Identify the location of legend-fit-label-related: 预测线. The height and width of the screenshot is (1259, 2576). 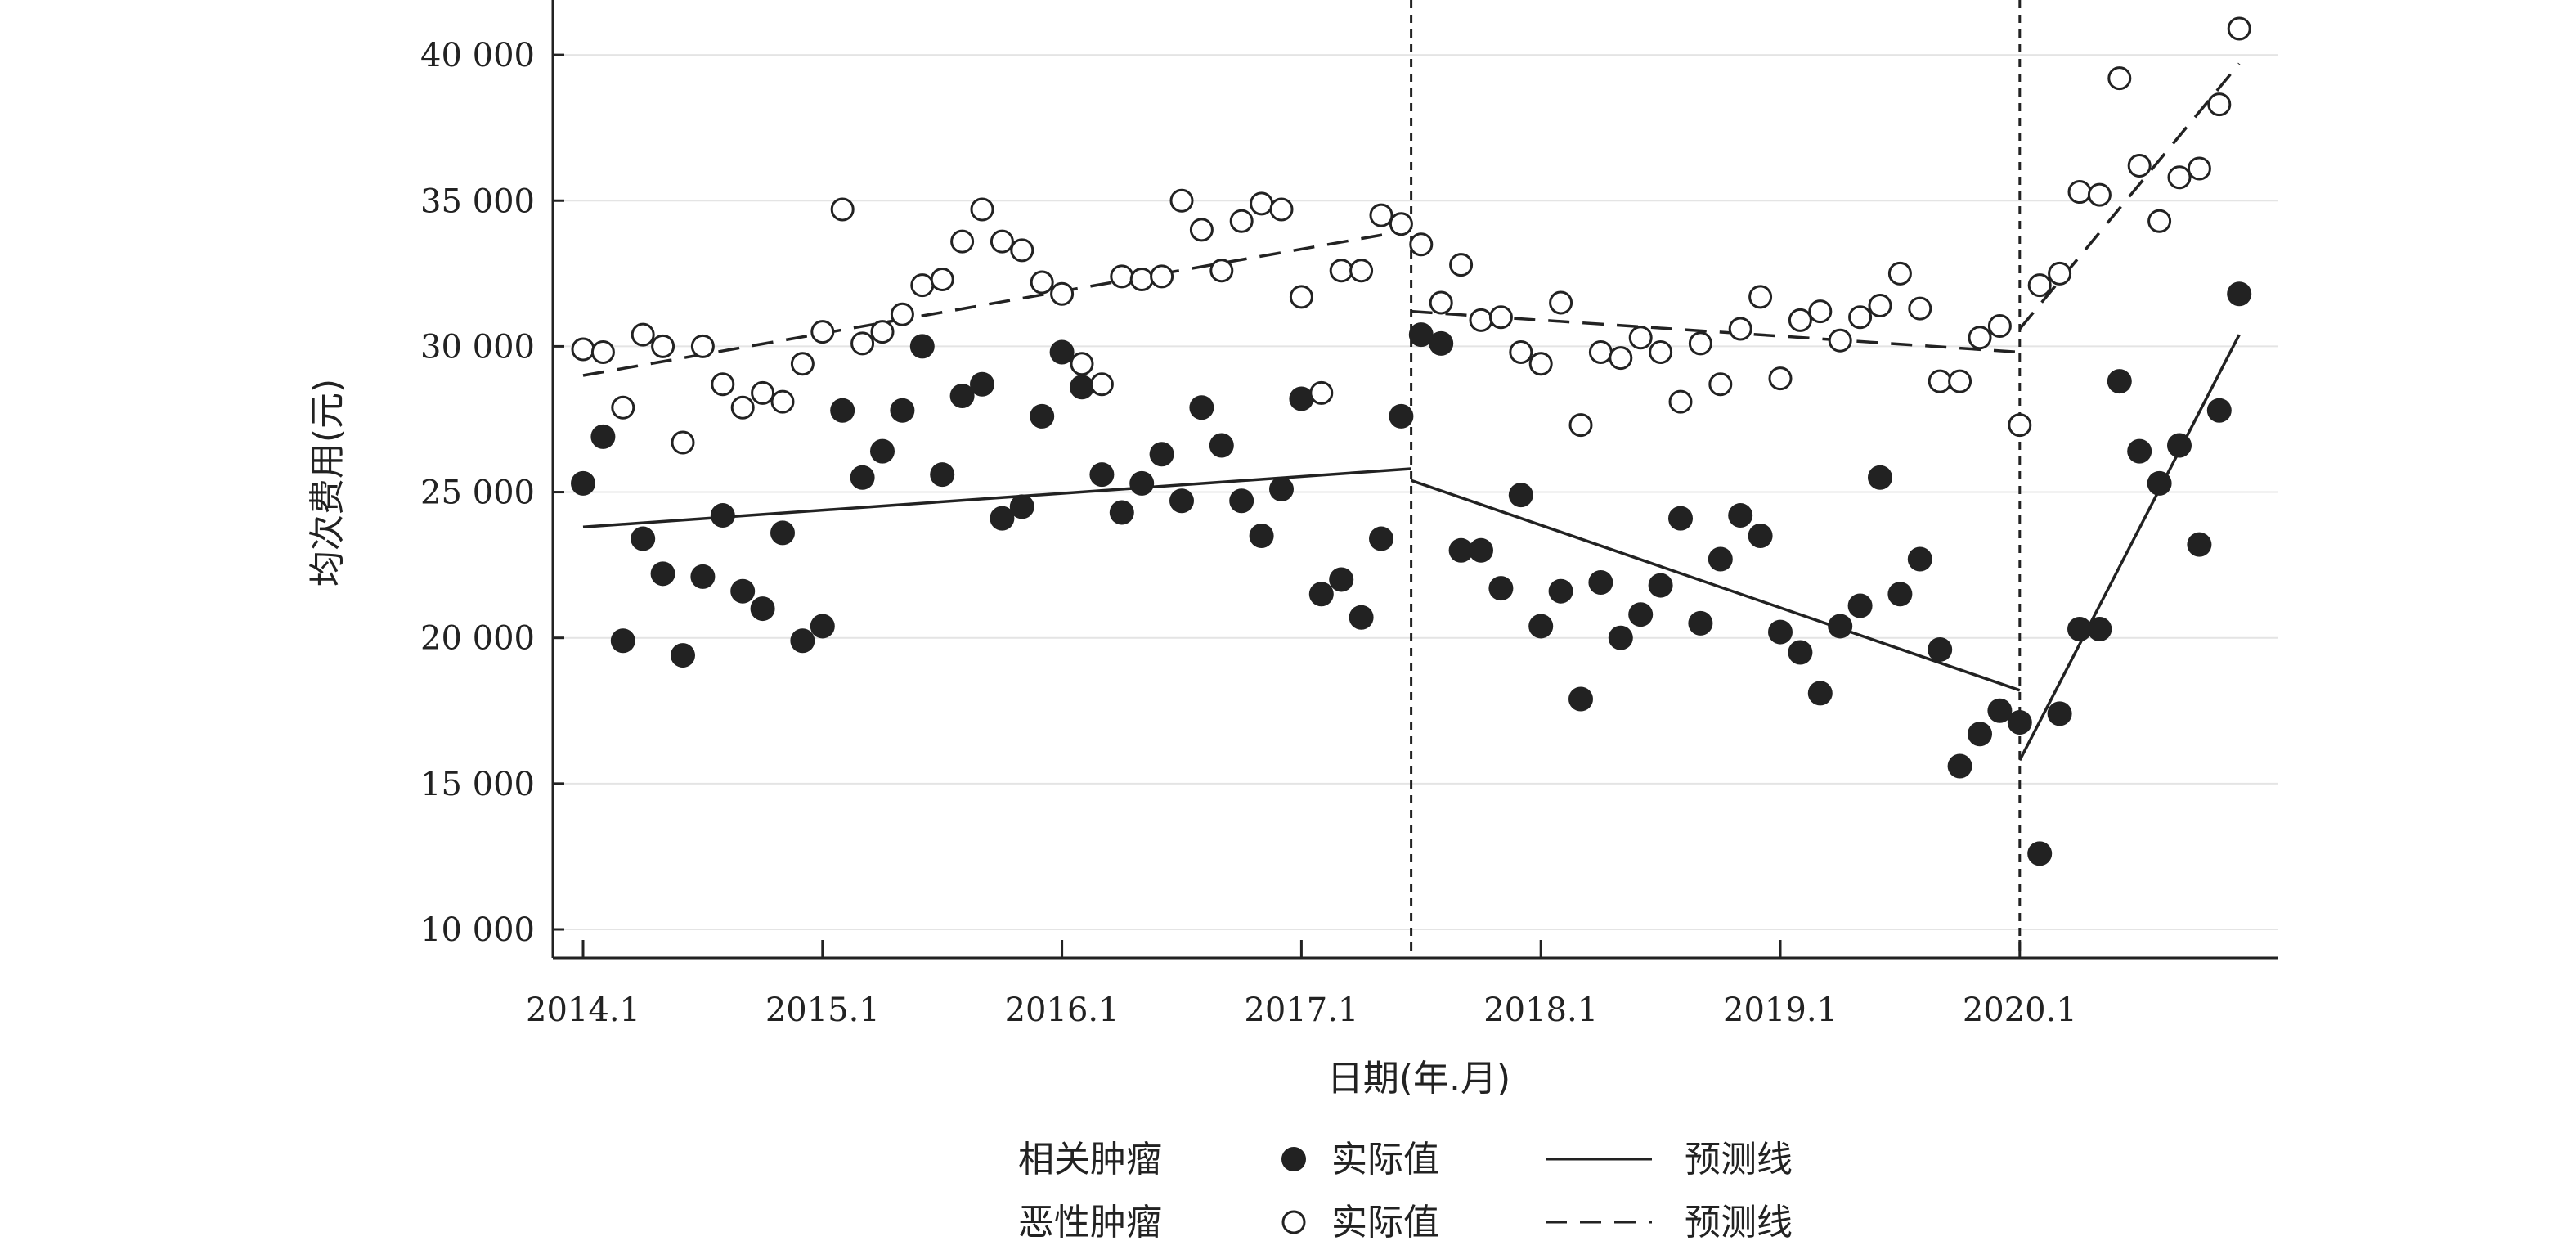
(1739, 1159).